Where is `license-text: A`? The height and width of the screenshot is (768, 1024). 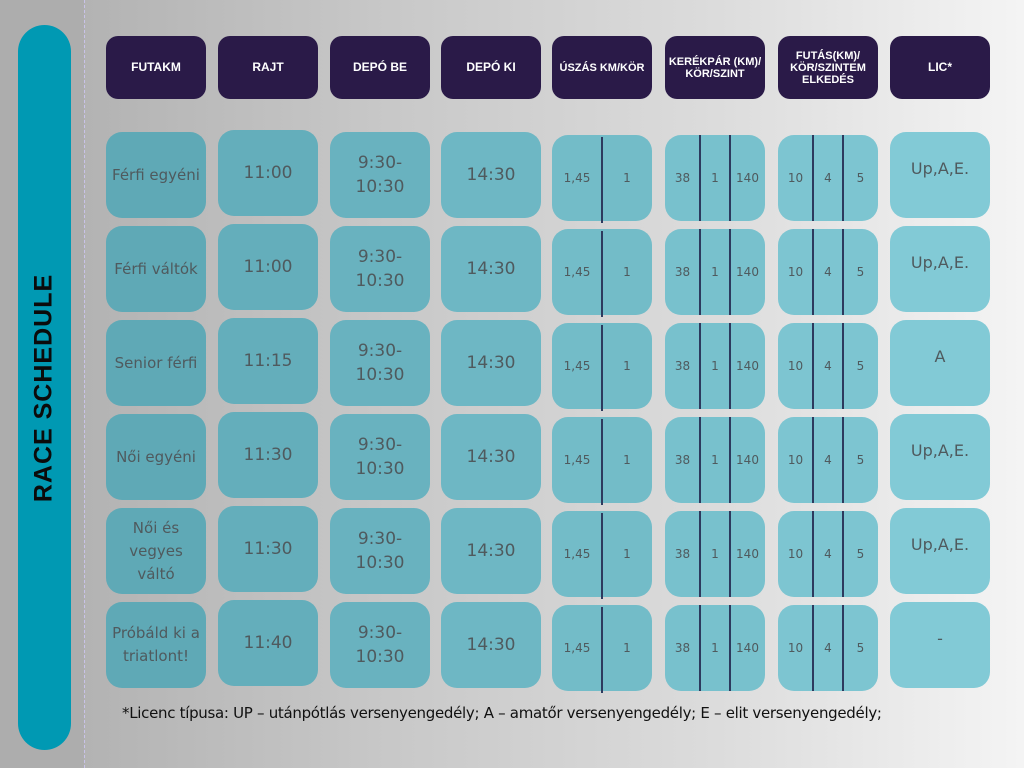 license-text: A is located at coordinates (940, 356).